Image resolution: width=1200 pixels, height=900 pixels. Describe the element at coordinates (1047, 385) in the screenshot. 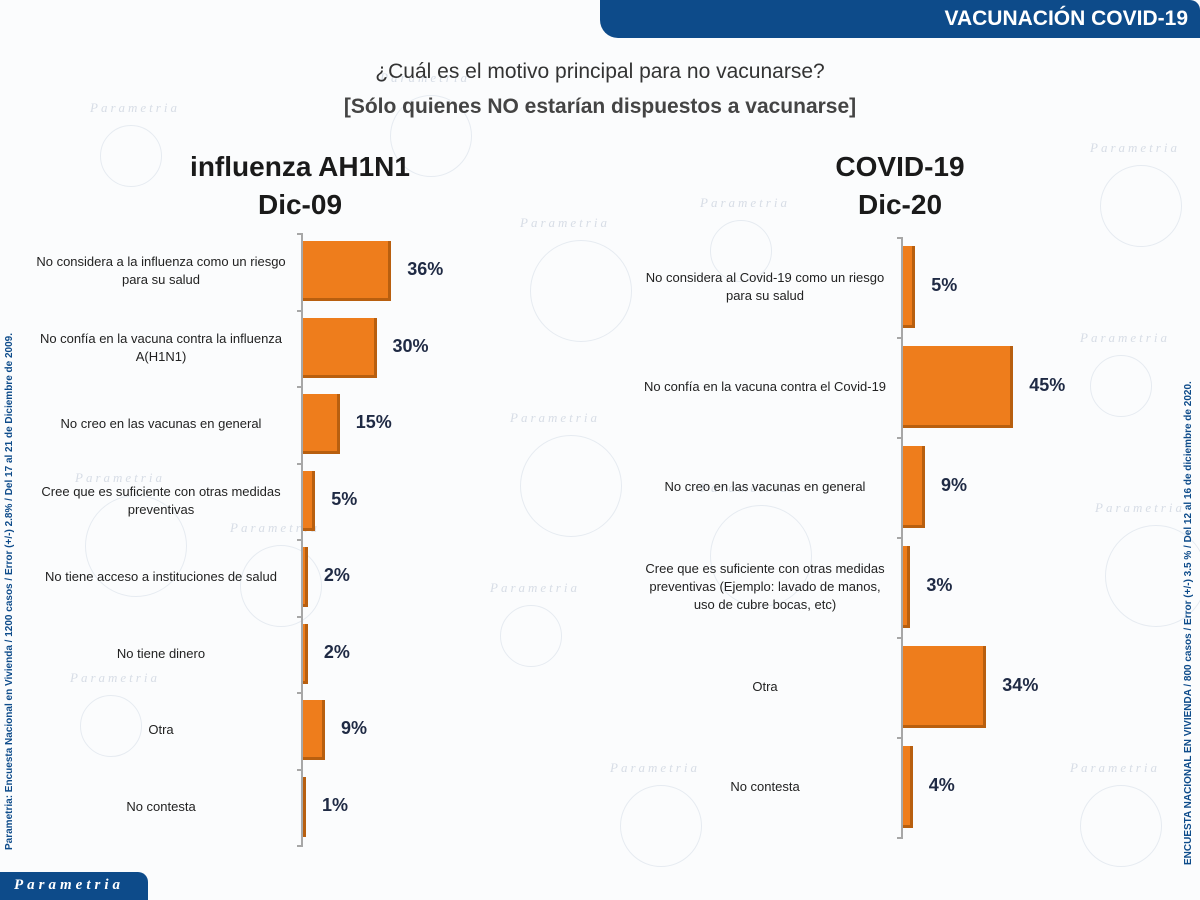

I see `data-label: 45%` at that location.